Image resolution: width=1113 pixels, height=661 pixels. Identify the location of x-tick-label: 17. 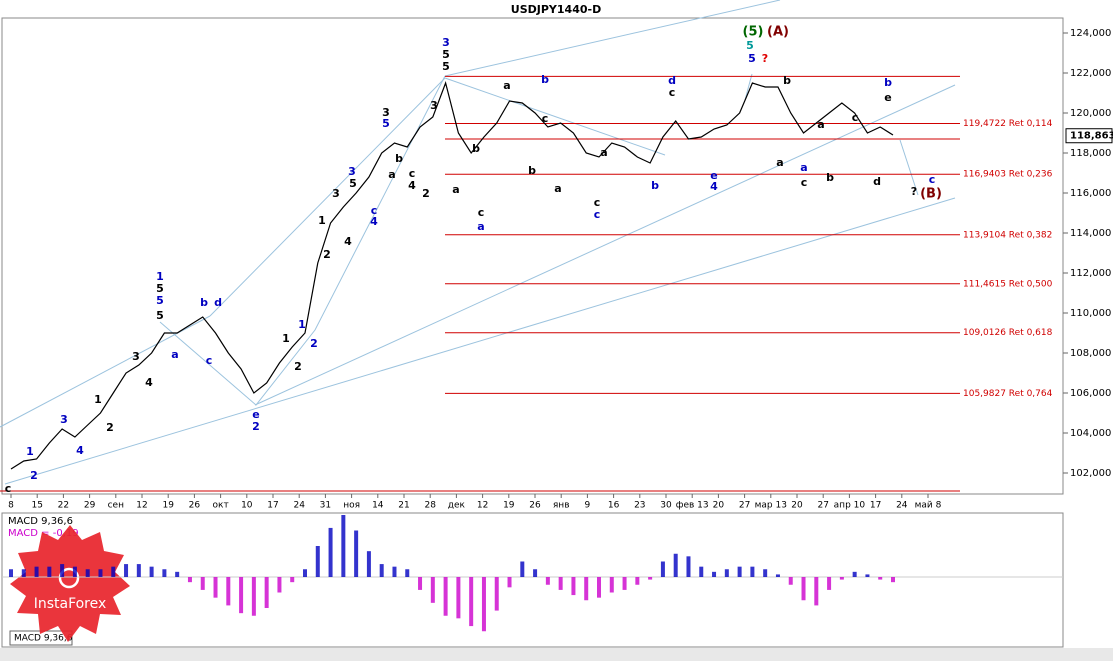
(272, 506).